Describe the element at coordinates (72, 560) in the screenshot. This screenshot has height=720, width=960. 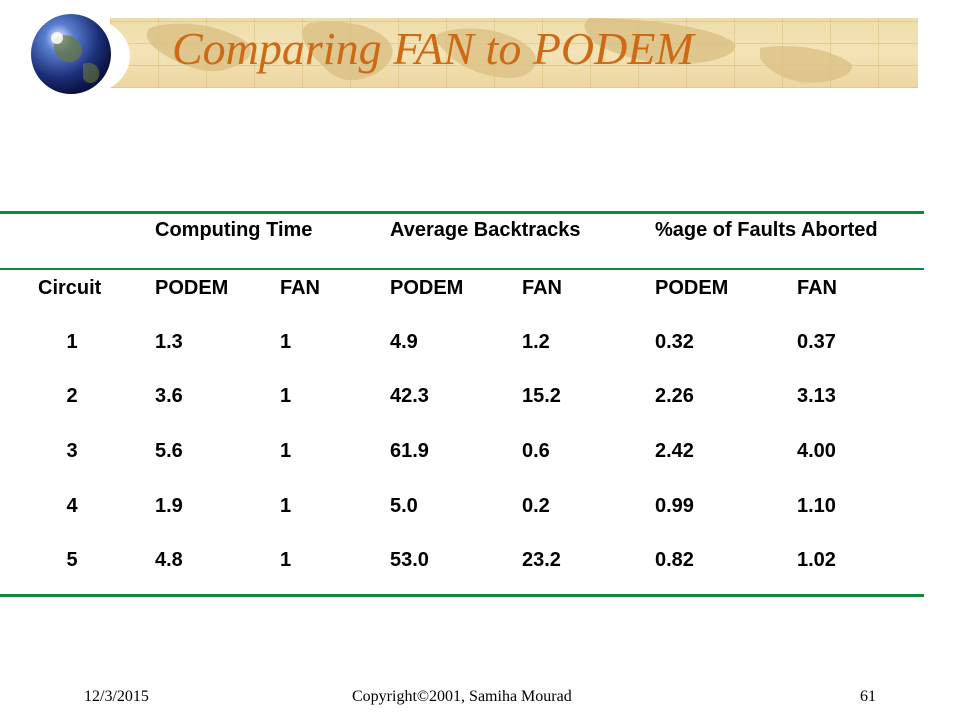
I see `table-cell-circuit: 5` at that location.